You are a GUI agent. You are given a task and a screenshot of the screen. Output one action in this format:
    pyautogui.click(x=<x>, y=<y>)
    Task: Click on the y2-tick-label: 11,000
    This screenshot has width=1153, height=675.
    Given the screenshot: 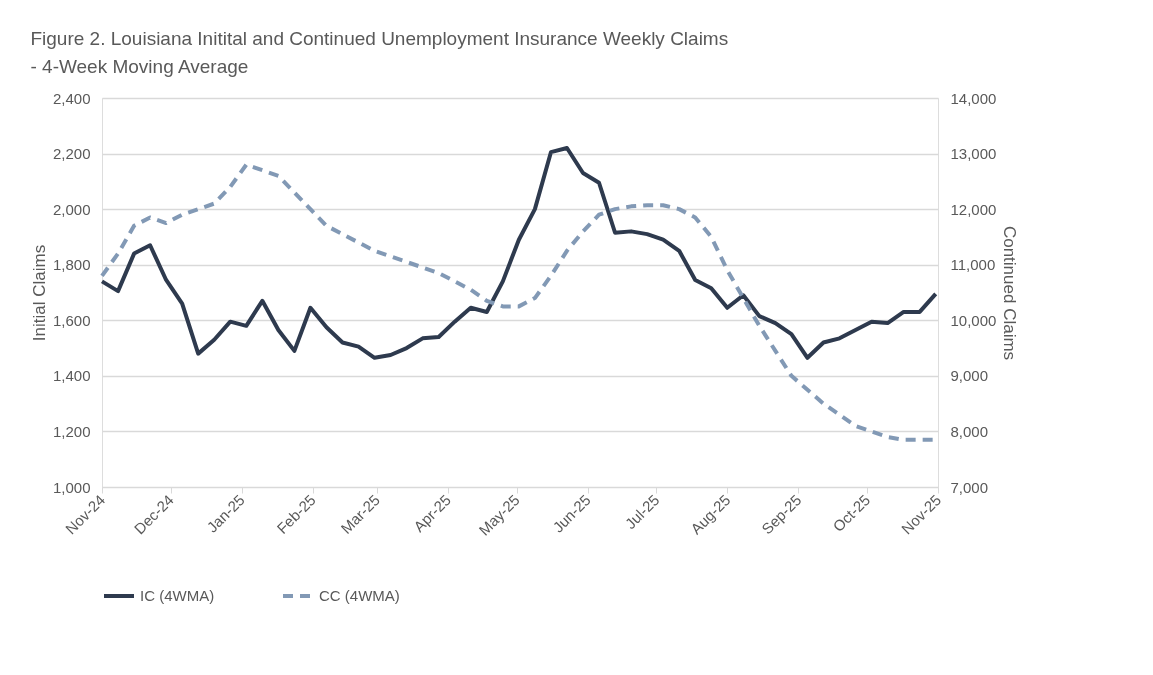 What is the action you would take?
    pyautogui.click(x=973, y=265)
    